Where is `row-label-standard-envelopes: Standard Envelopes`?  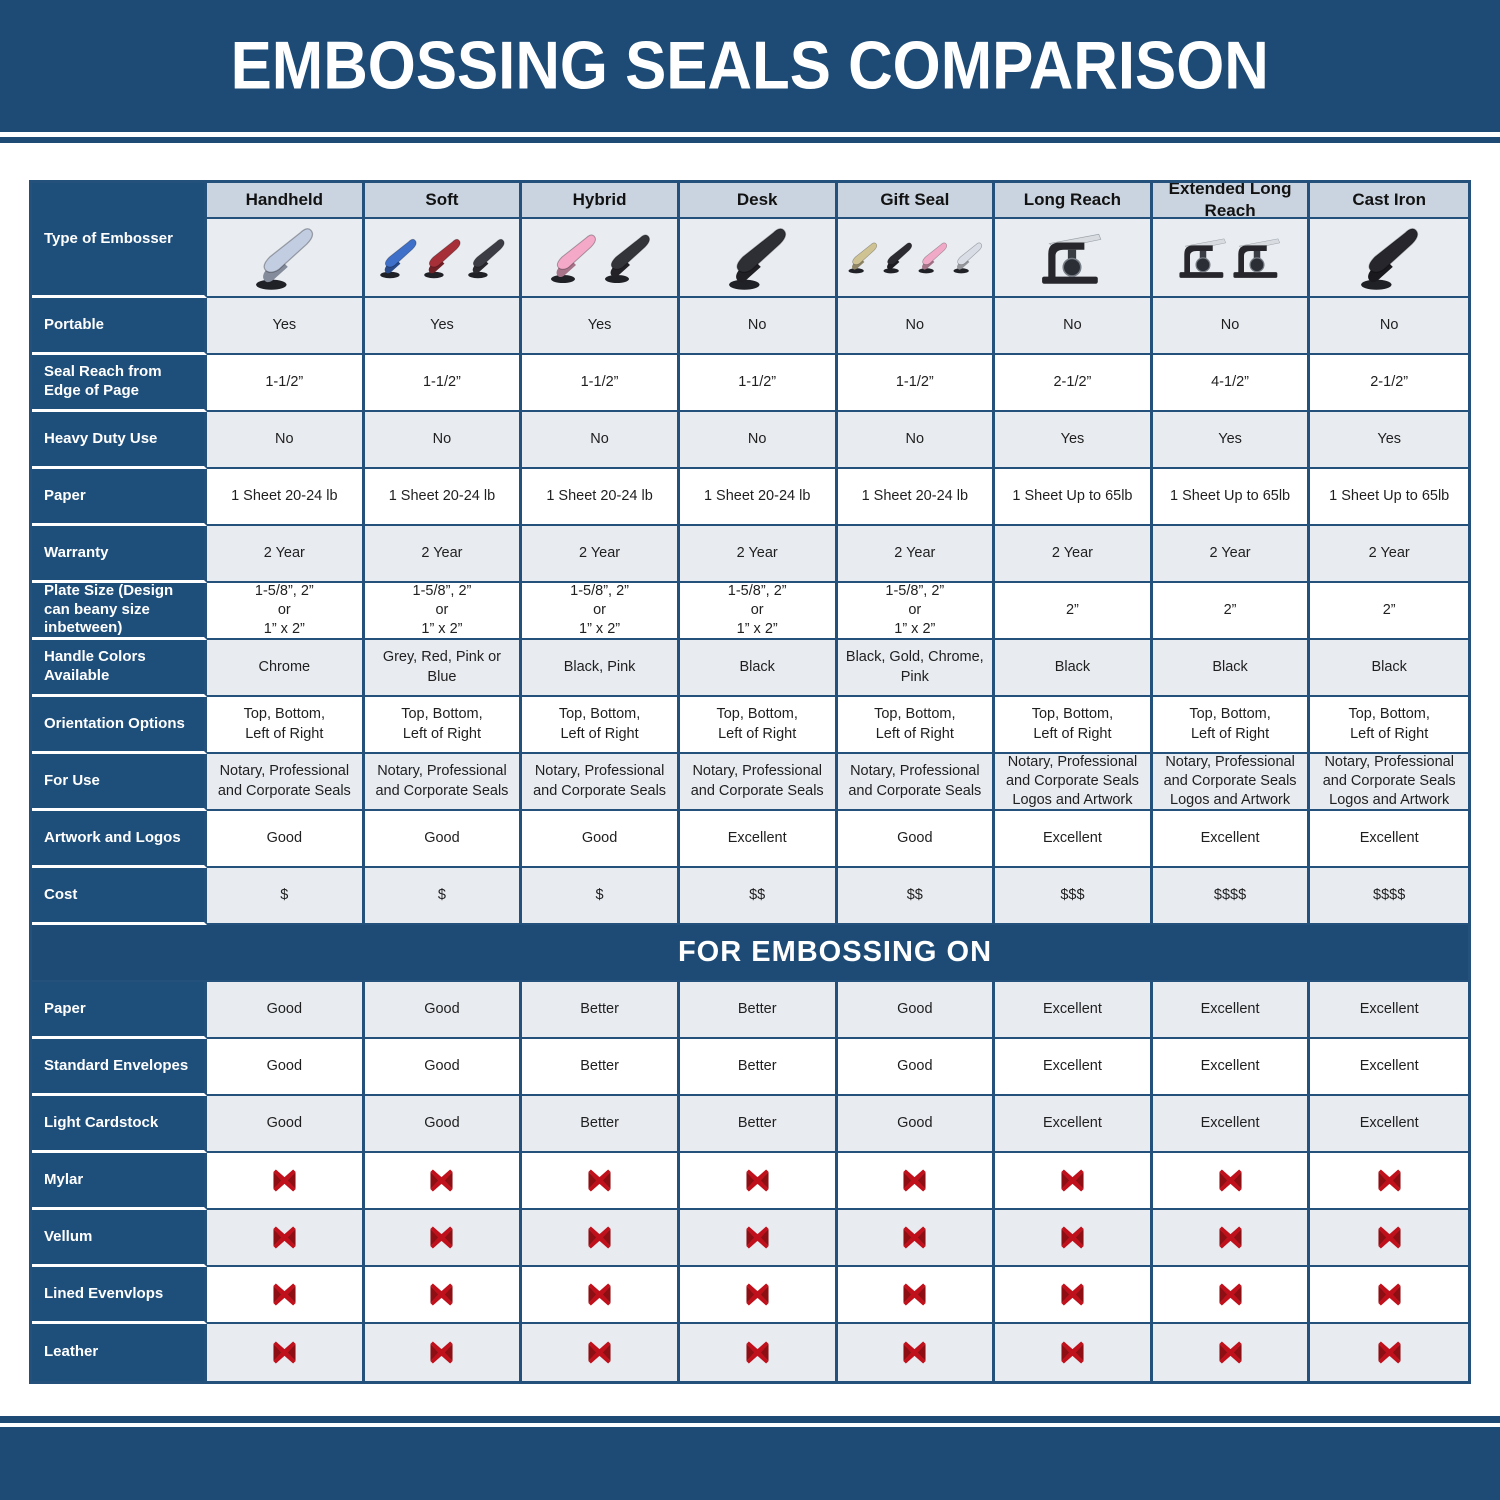
row-label-standard-envelopes: Standard Envelopes is located at coordinates (119, 1067).